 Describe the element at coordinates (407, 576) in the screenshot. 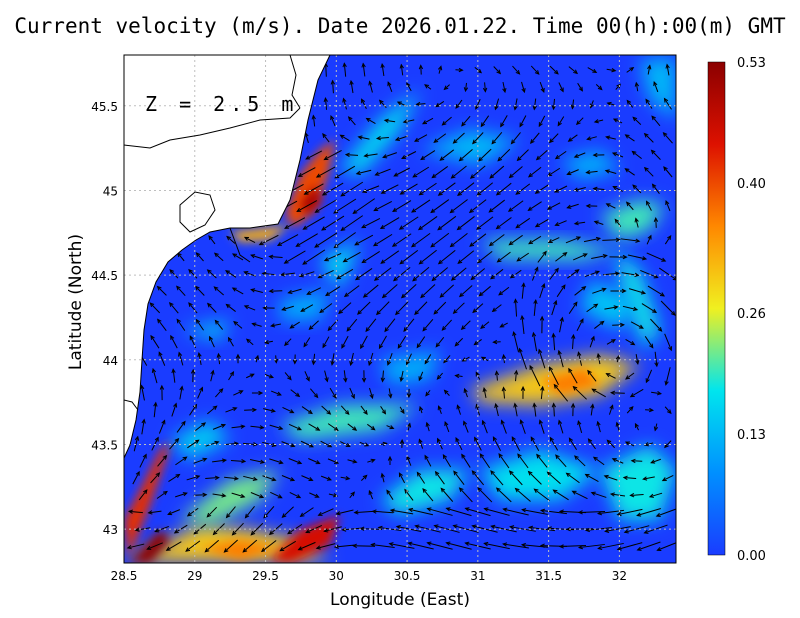

I see `x-tick-label: 30.5` at that location.